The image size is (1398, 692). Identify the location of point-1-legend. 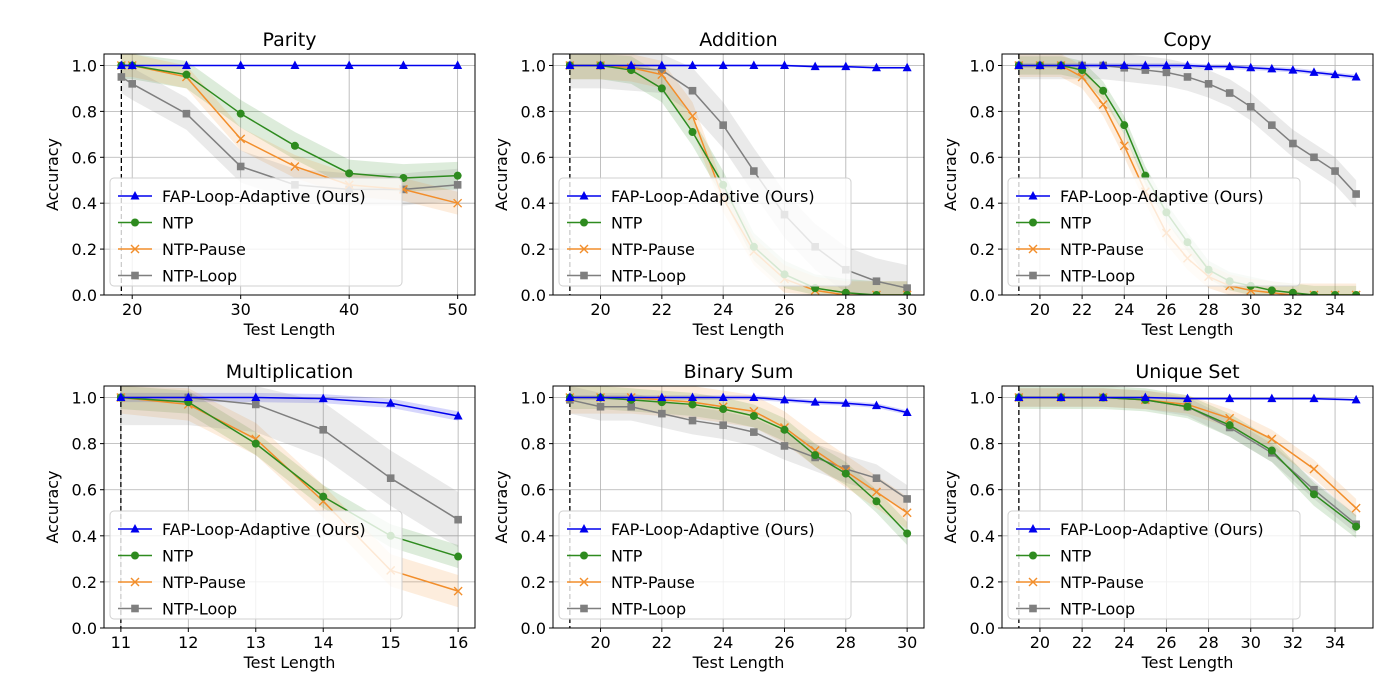
(135, 222).